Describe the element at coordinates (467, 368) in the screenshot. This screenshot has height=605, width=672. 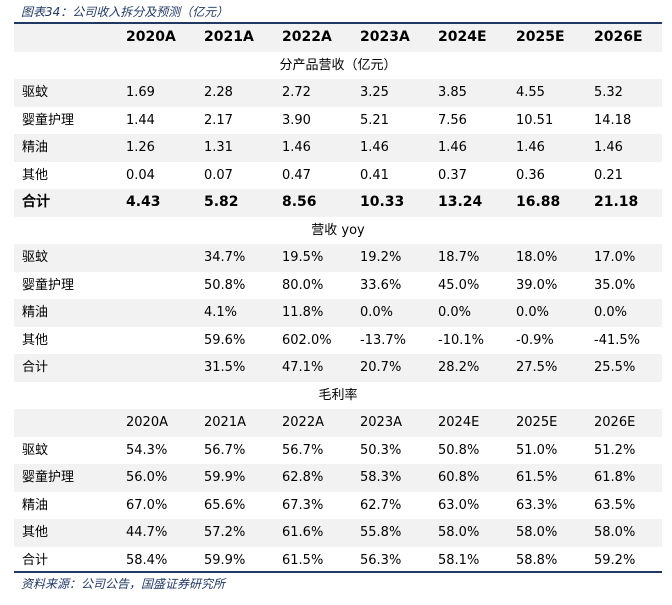
I see `value-cell: 28.2%` at that location.